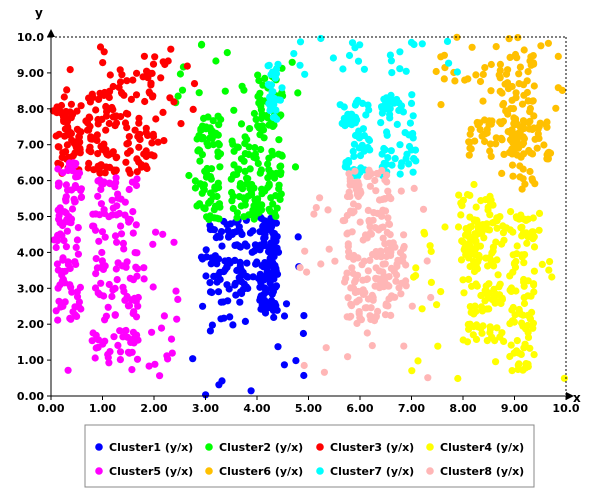 Image resolution: width=589 pixels, height=499 pixels. What do you see at coordinates (514, 408) in the screenshot?
I see `x-tick-label: 9.00` at bounding box center [514, 408].